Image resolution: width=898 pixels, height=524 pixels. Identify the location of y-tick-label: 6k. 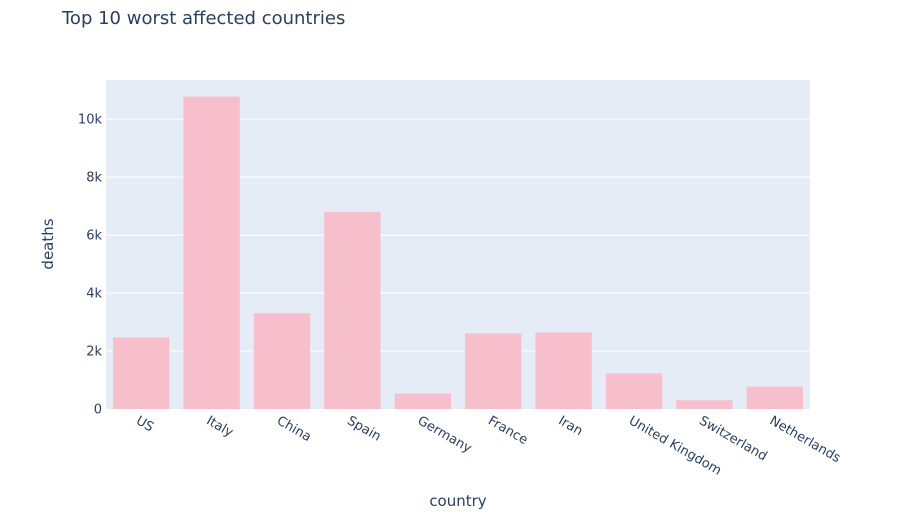
(94, 236).